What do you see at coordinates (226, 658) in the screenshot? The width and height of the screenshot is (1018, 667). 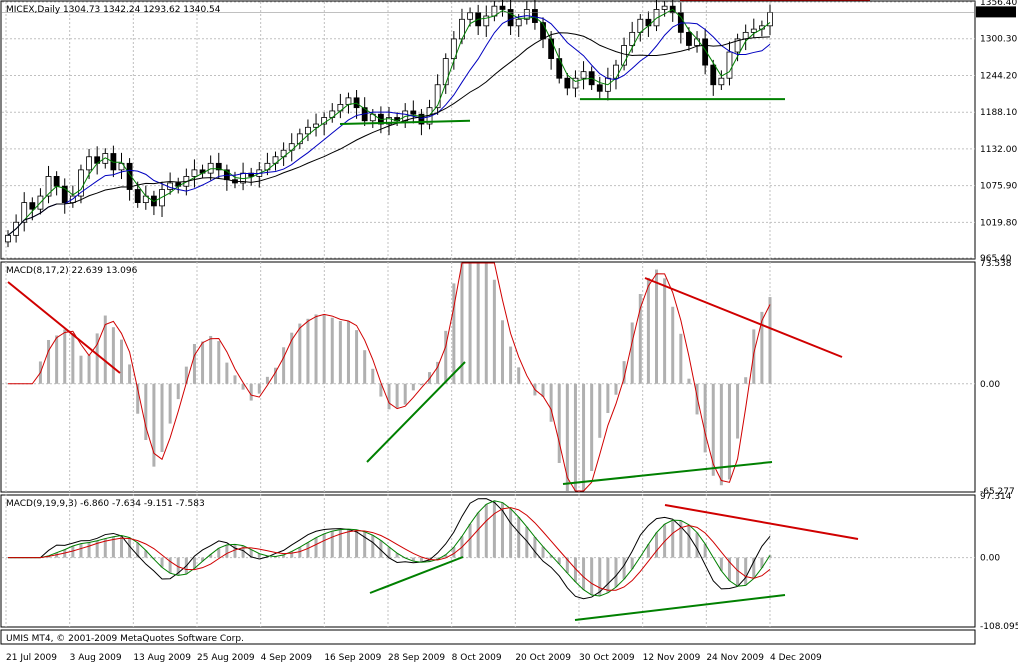 I see `x-tick-label: 25 Aug 2009` at bounding box center [226, 658].